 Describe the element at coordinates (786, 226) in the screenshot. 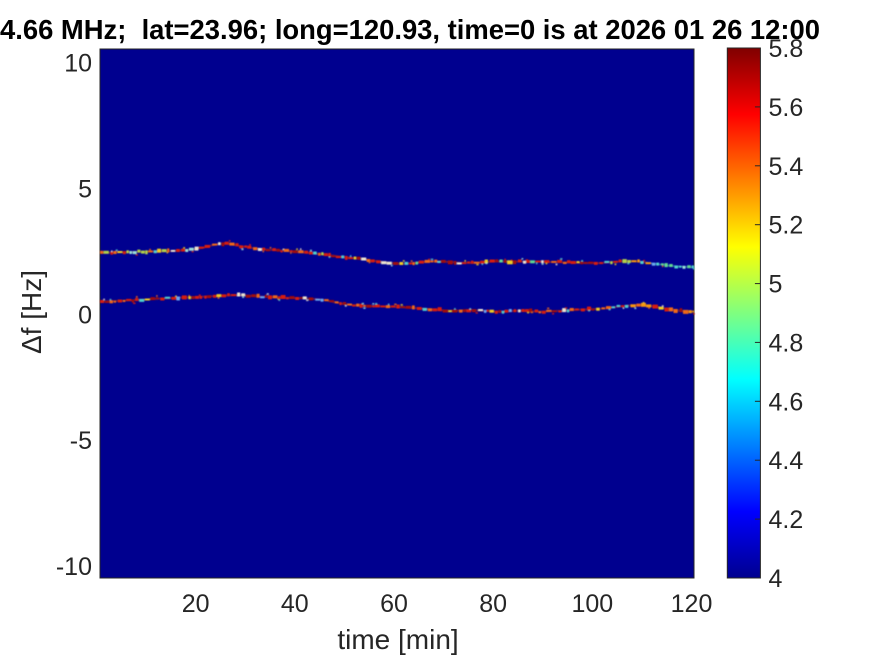

I see `svg-text: 5.2` at that location.